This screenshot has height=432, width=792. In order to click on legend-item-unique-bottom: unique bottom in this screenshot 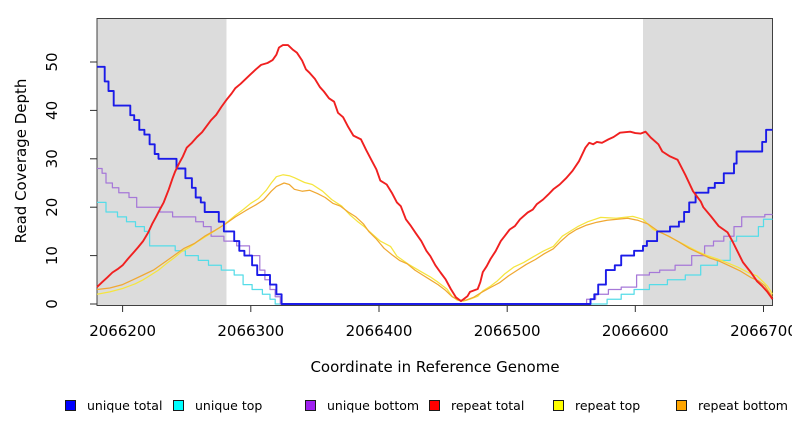, I will do `click(362, 405)`.